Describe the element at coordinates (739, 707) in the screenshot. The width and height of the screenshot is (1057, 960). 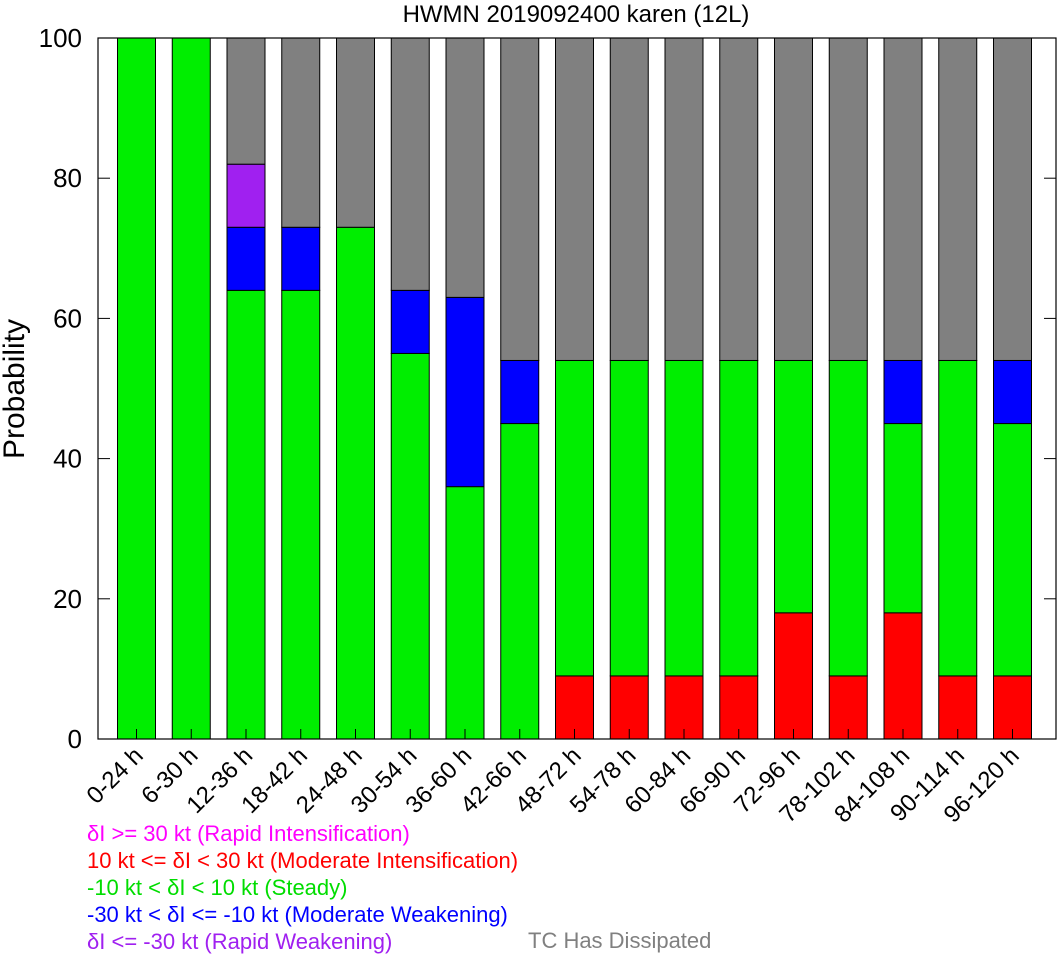
I see `bar-mi-66-90h` at that location.